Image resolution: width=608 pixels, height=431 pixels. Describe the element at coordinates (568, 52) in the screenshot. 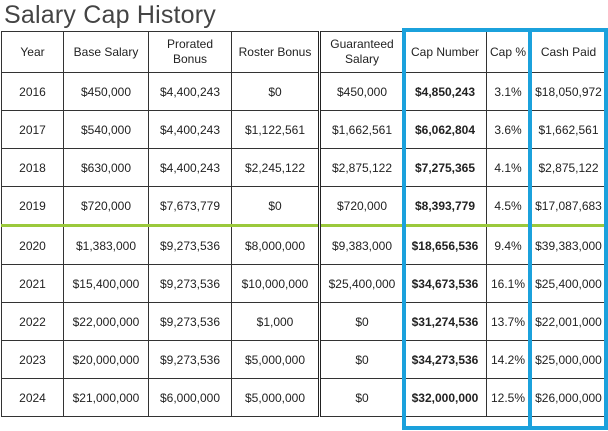

I see `header-cash-paid: Cash Paid` at that location.